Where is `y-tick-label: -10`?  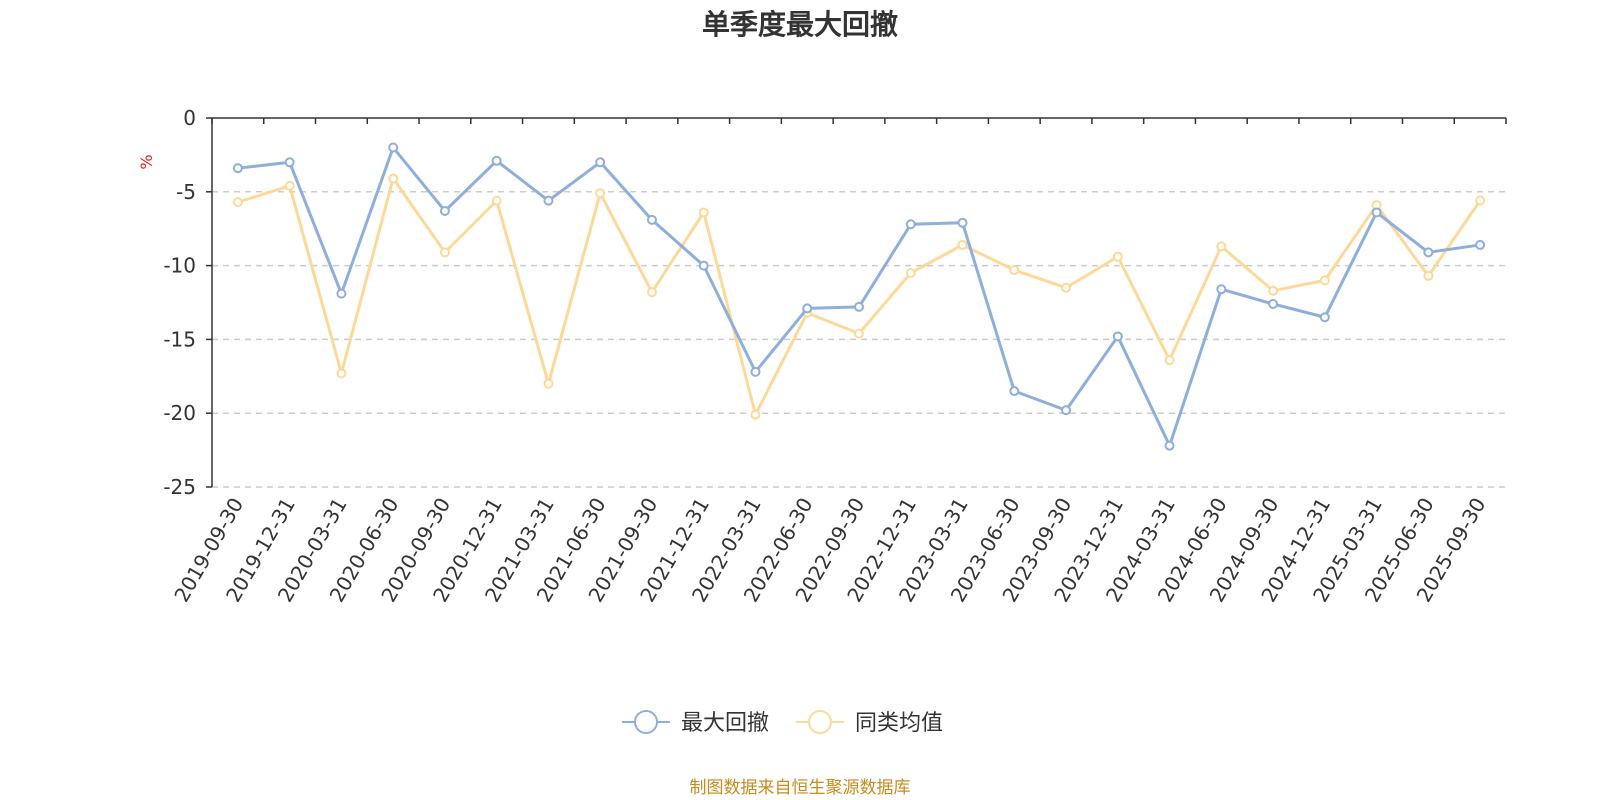
y-tick-label: -10 is located at coordinates (179, 266).